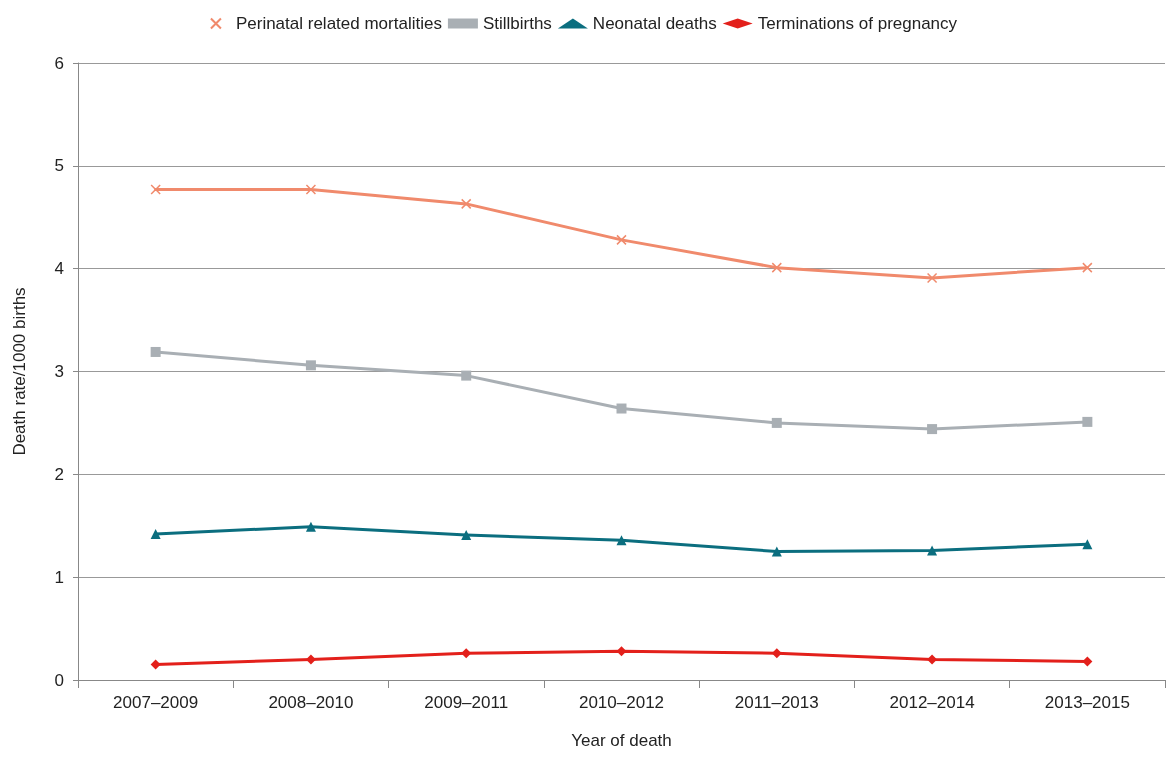  Describe the element at coordinates (59, 63) in the screenshot. I see `y-tick-label: 6` at that location.